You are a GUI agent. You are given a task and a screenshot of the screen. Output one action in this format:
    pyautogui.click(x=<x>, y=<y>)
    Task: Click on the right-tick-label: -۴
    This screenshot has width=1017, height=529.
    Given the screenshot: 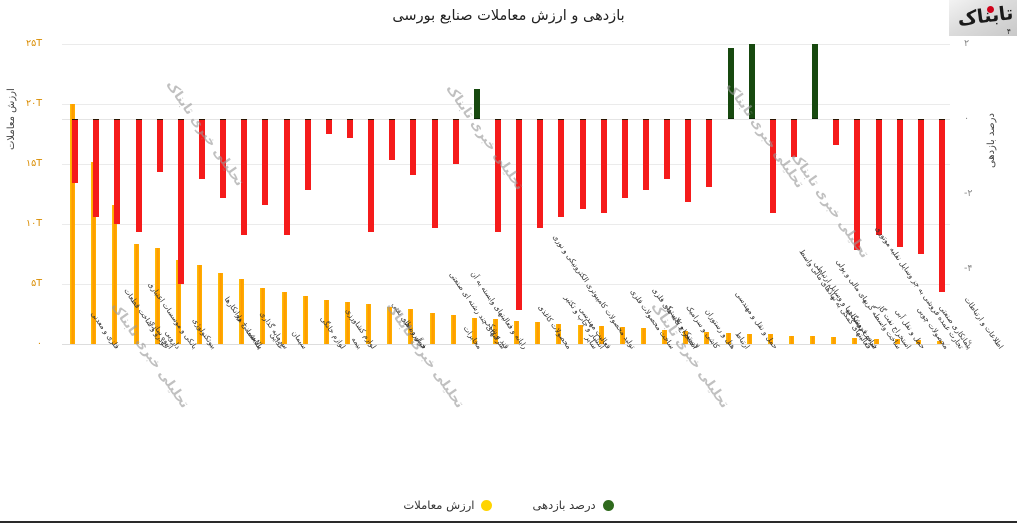 What is the action you would take?
    pyautogui.click(x=968, y=268)
    